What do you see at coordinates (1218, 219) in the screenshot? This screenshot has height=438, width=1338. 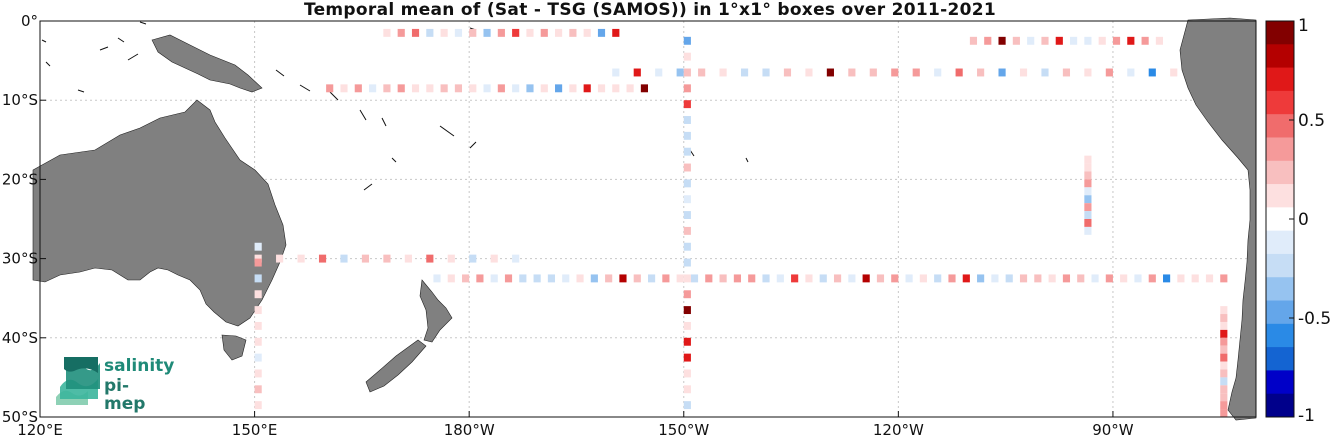 I see `south-america-land` at bounding box center [1218, 219].